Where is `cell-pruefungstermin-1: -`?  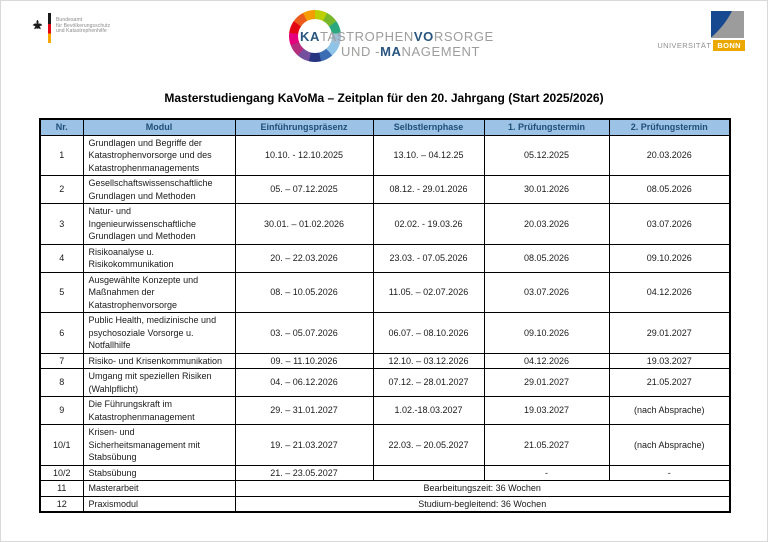 cell-pruefungstermin-1: - is located at coordinates (546, 472).